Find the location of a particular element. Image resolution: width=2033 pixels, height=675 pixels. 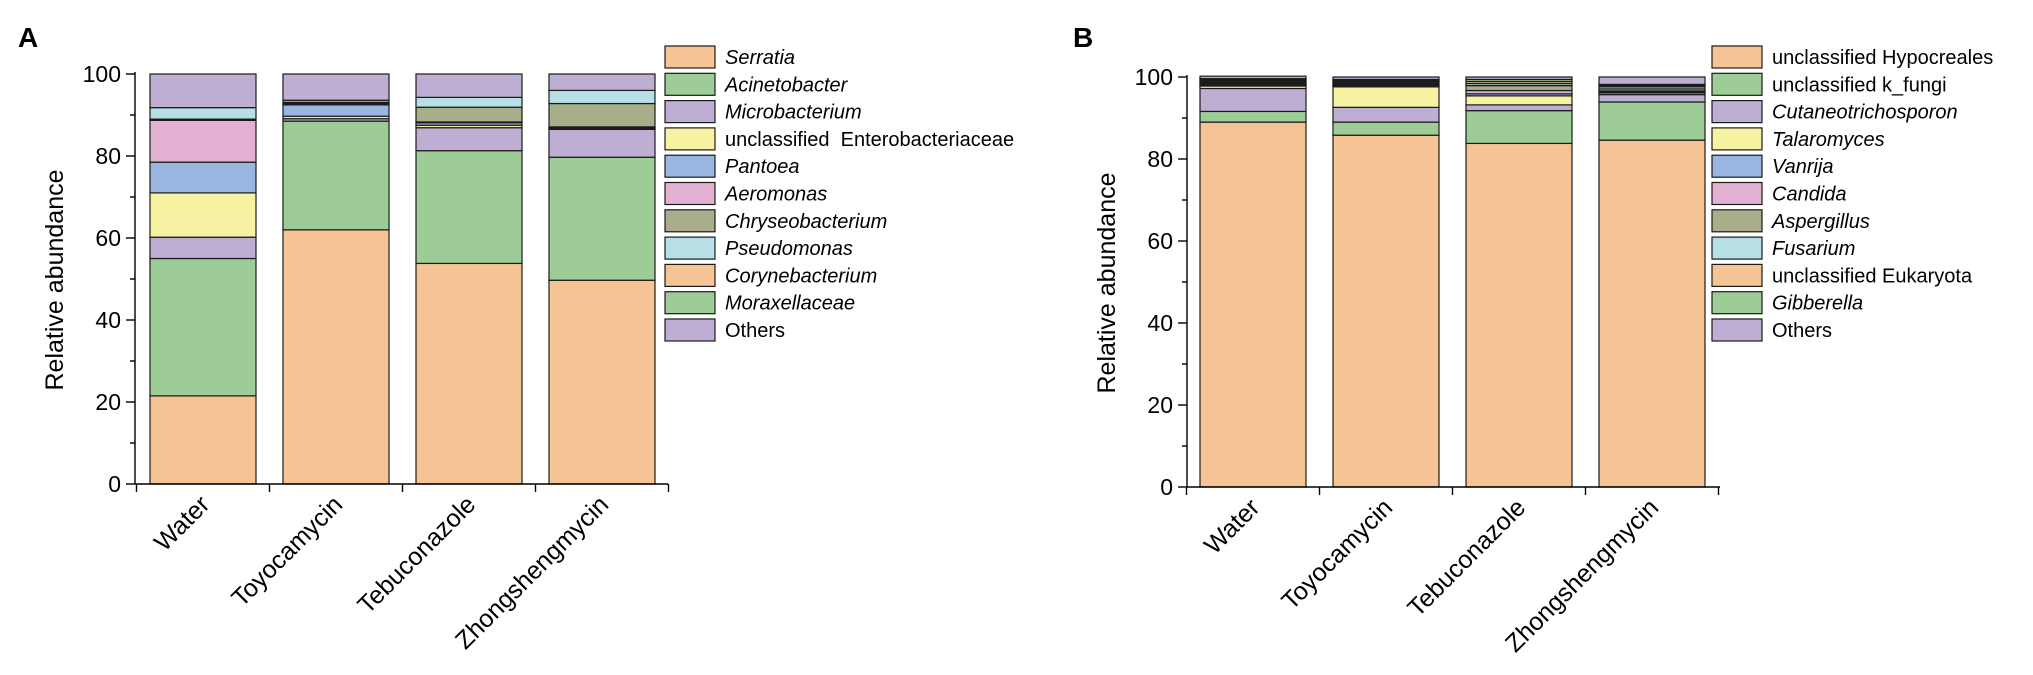

legend-item-unclassified-hypocreales: unclassified Hypocreales is located at coordinates (1852, 57).